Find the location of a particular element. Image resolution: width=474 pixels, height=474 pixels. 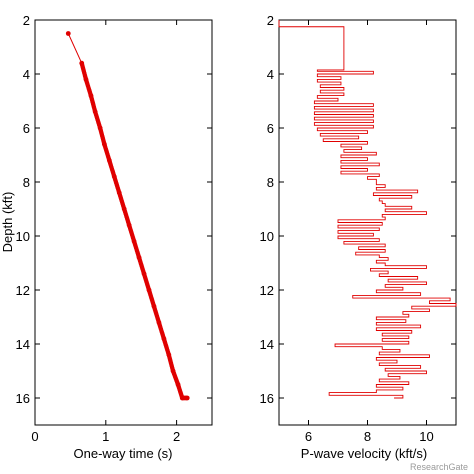

left-x-tick-label: 0 is located at coordinates (34, 436).